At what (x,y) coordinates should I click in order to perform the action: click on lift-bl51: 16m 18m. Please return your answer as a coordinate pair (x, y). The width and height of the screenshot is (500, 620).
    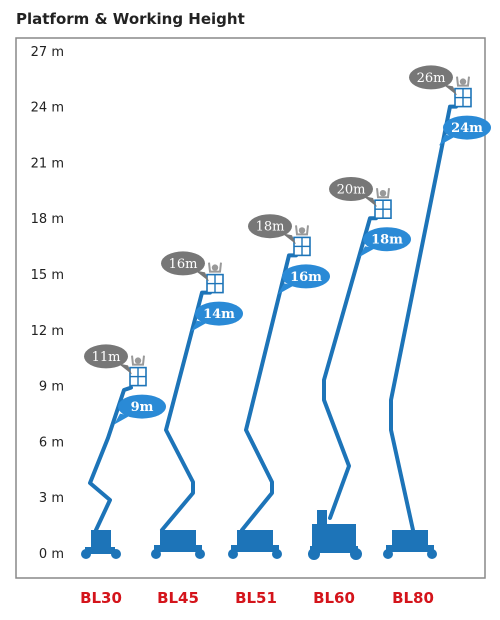
    Looking at the image, I should click on (279, 386).